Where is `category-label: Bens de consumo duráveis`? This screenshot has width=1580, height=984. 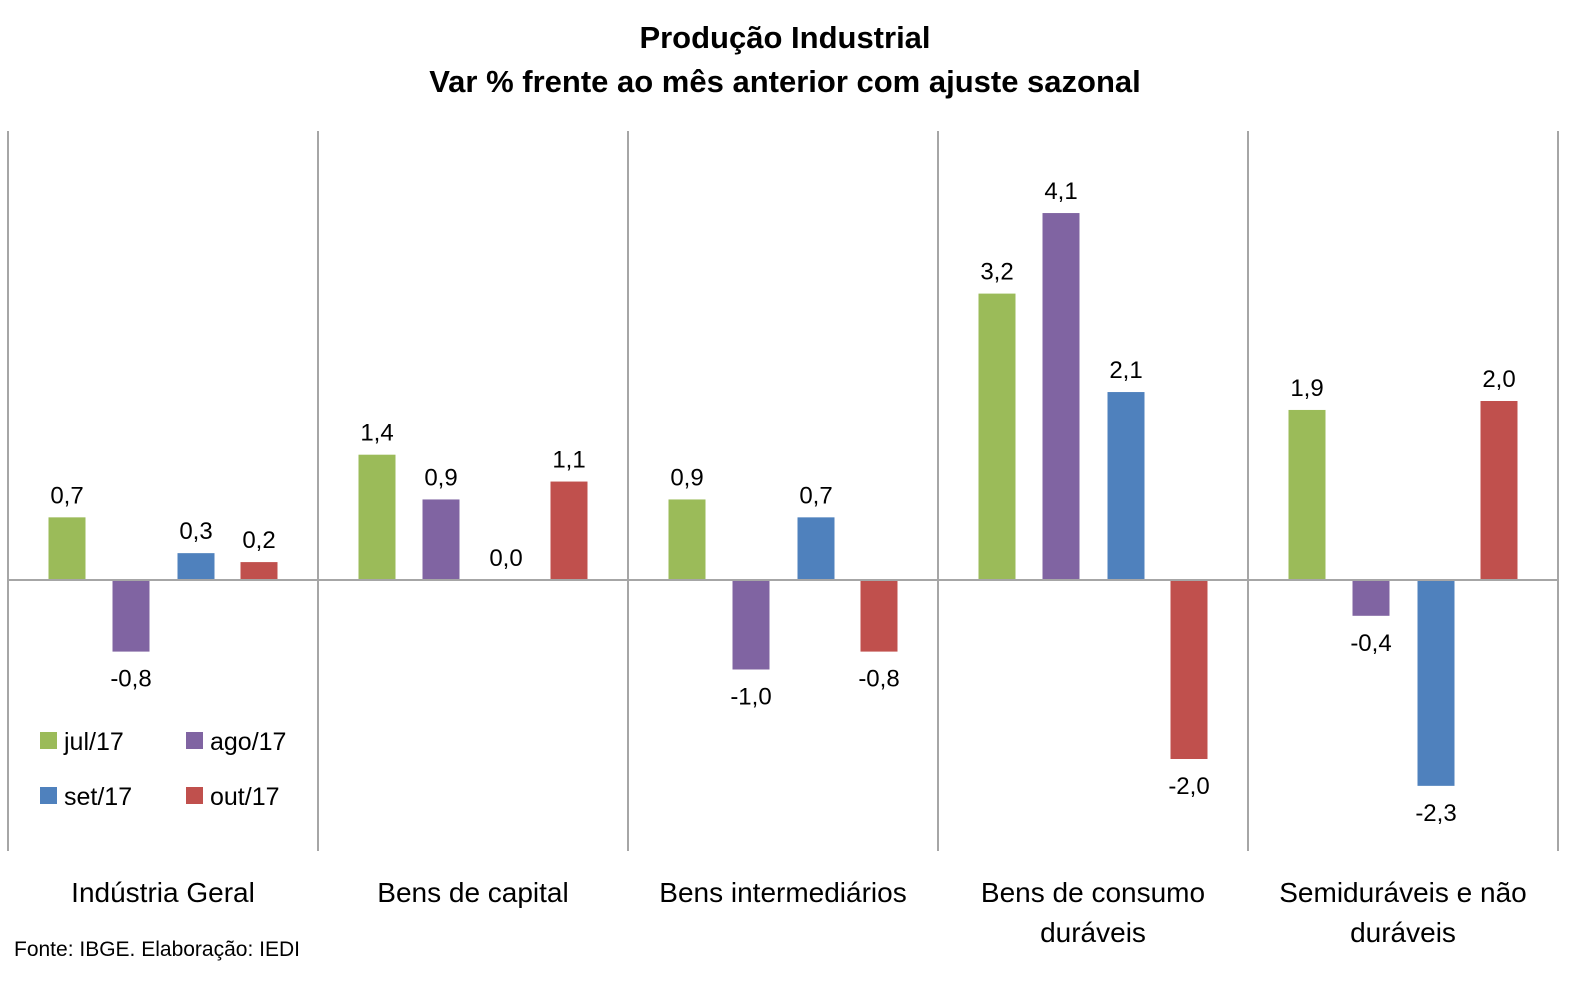
category-label: Bens de consumo duráveis is located at coordinates (1093, 913).